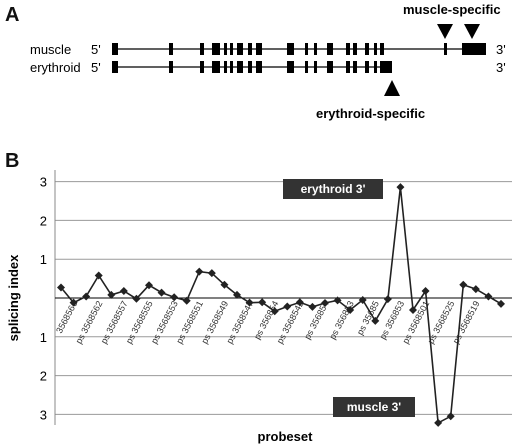 This screenshot has height=447, width=520. Describe the element at coordinates (96, 49) in the screenshot. I see `muscle-five-prime-label: 5'` at that location.